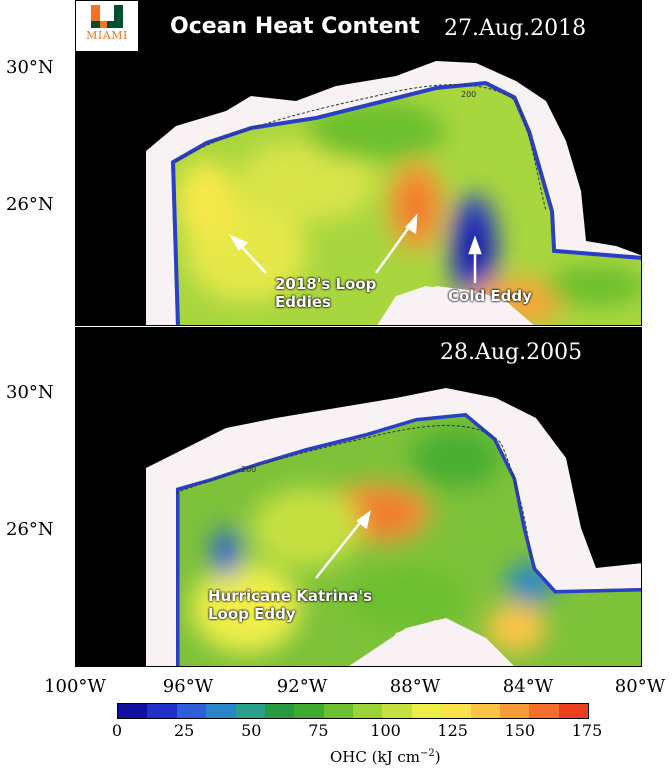  Describe the element at coordinates (30, 204) in the screenshot. I see `lat-label-26n-top: 26°N` at that location.